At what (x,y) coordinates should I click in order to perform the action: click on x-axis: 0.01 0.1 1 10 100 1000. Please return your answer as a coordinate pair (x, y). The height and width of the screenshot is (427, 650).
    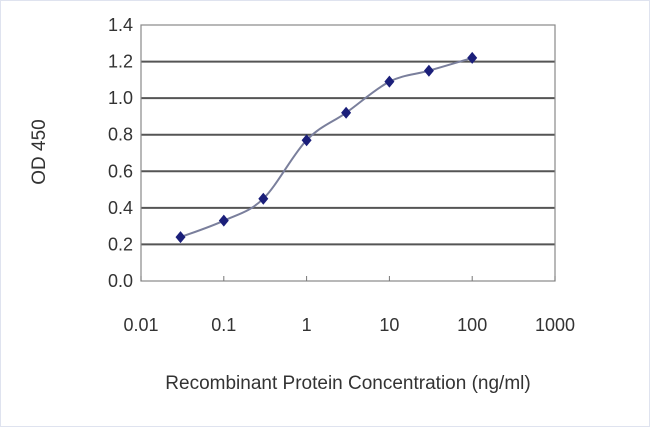
    Looking at the image, I should click on (349, 305).